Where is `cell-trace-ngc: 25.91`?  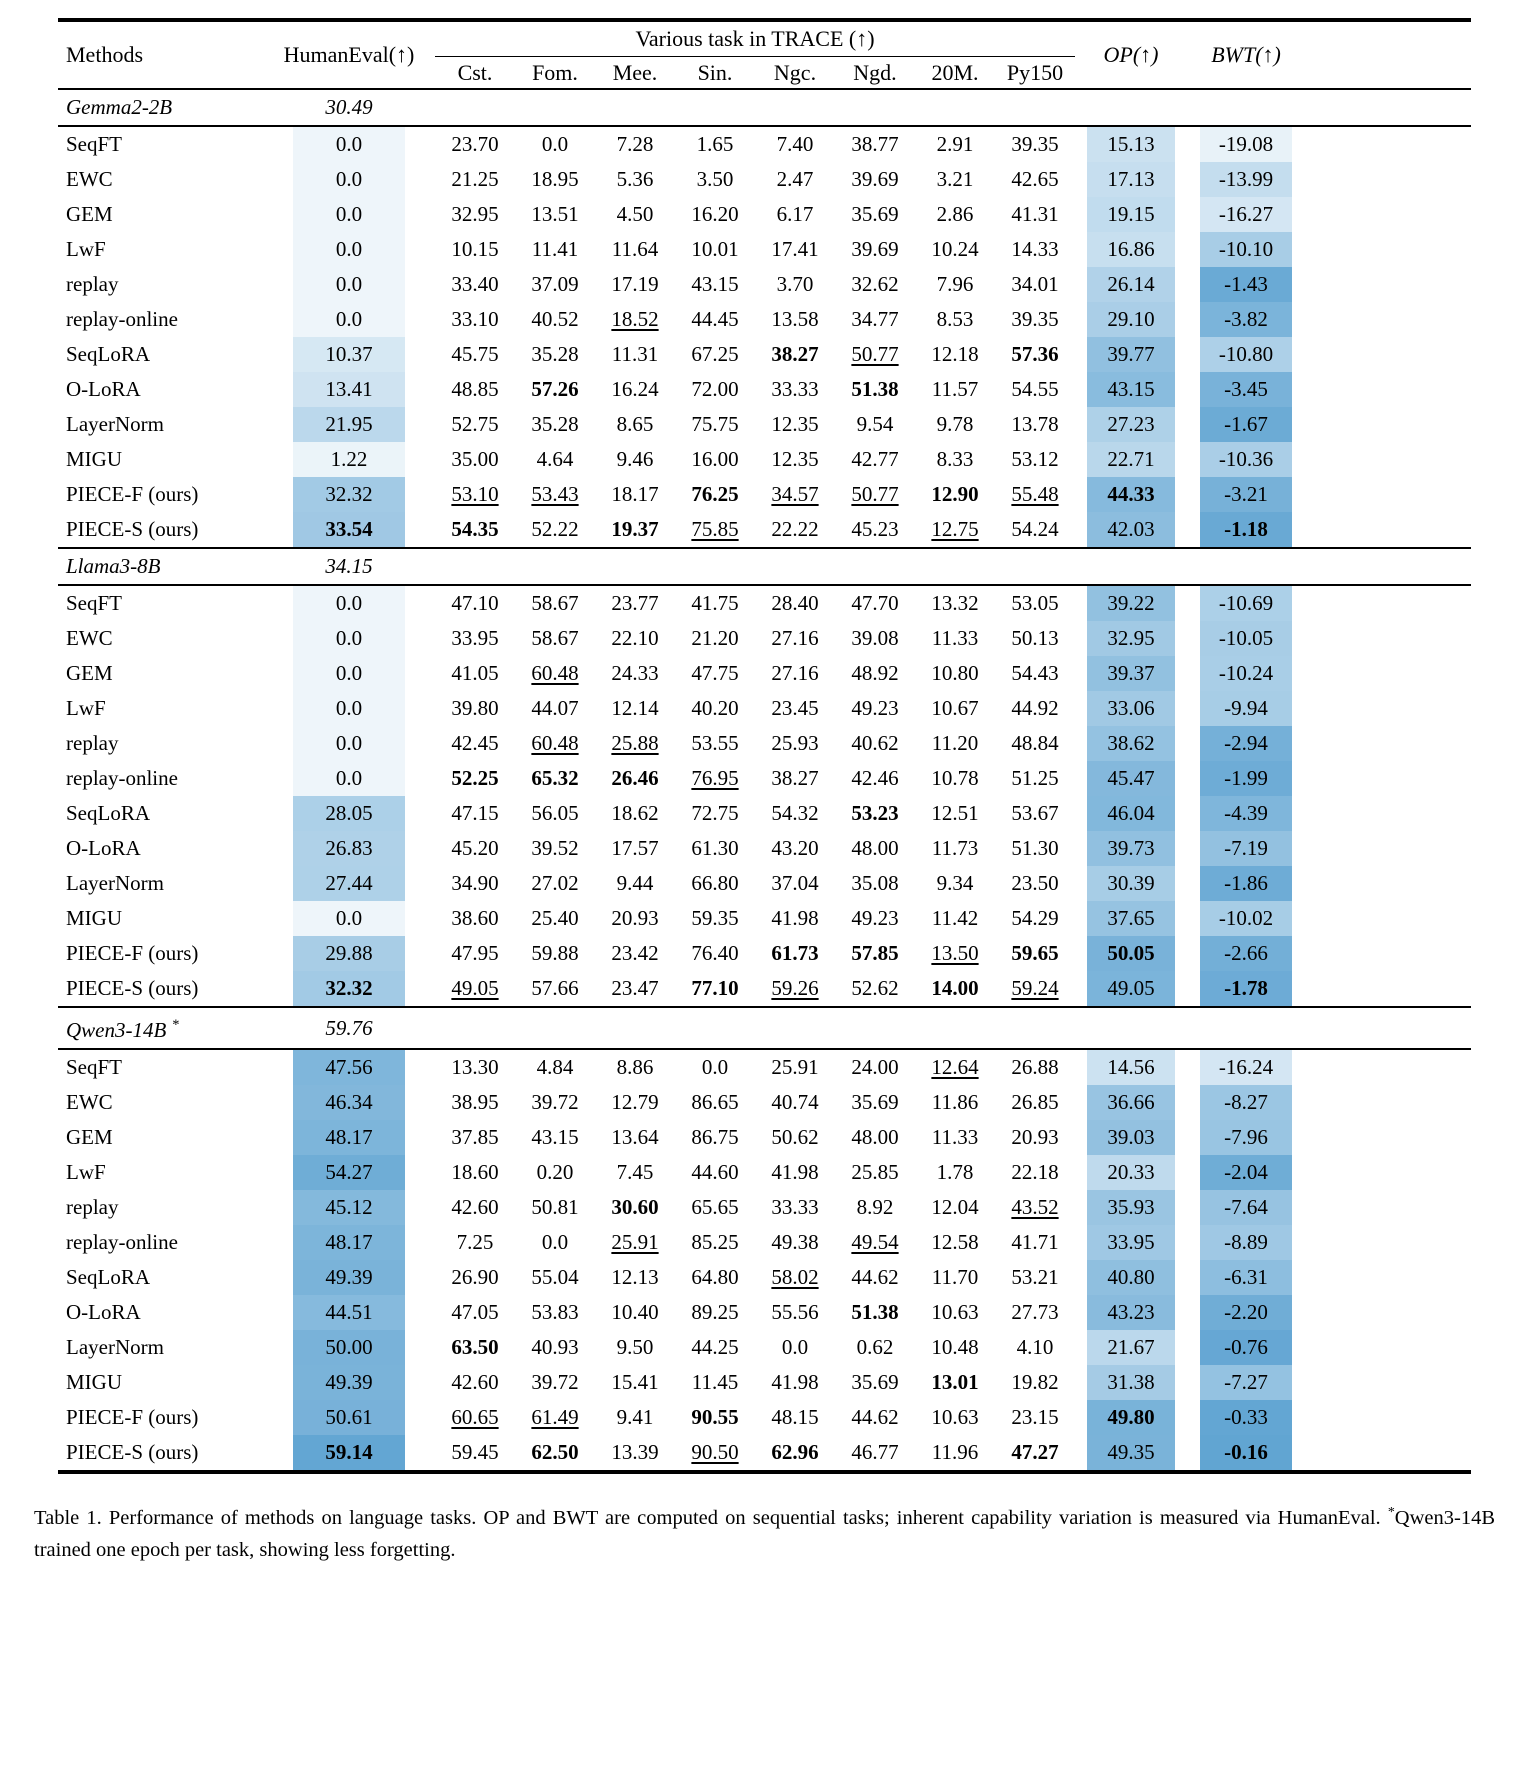
cell-trace-ngc: 25.91 is located at coordinates (795, 1067).